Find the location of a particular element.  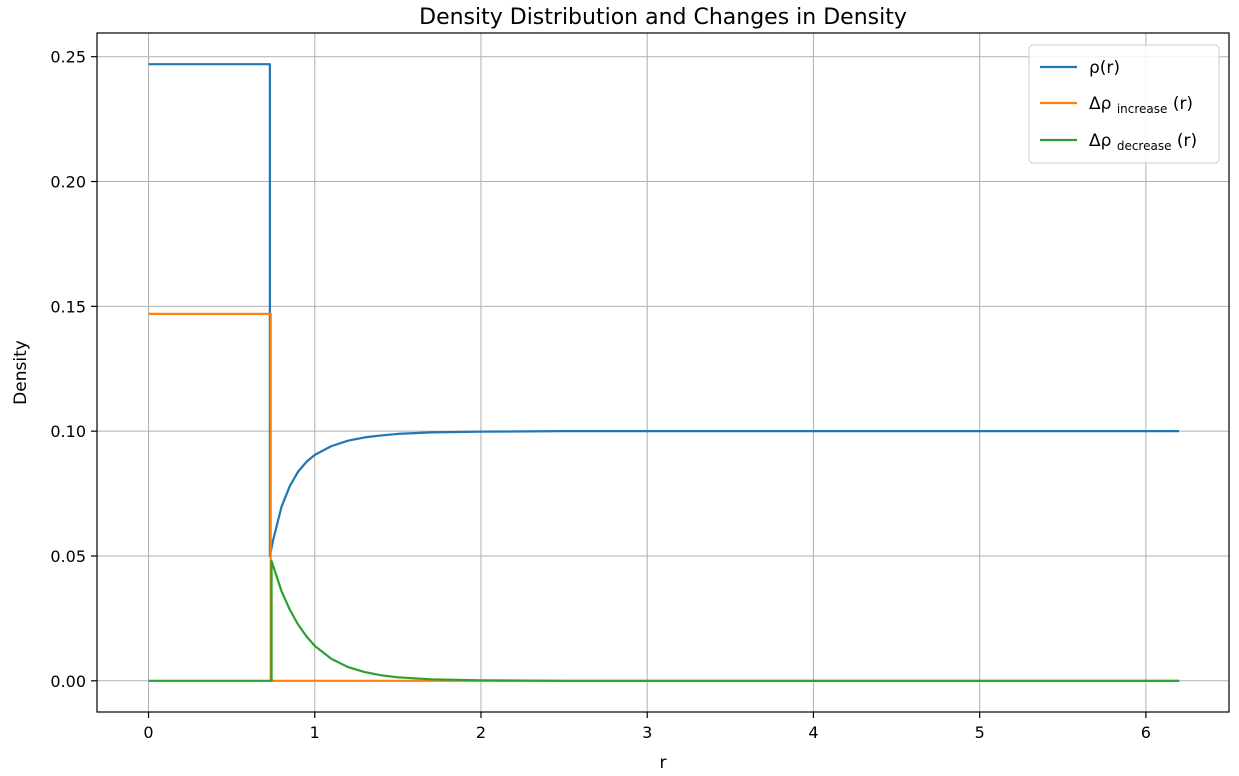

y-tick-label: 0.25 is located at coordinates (68, 57).